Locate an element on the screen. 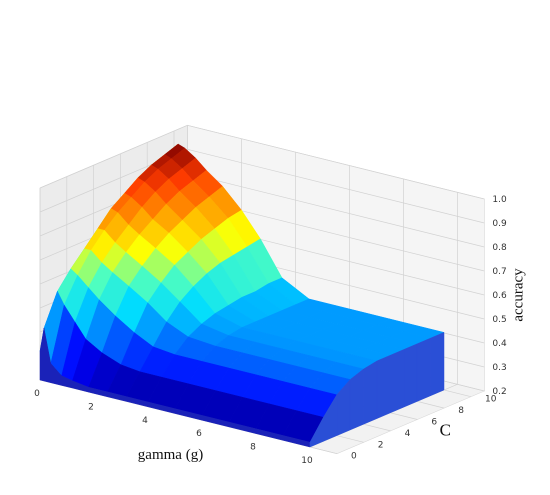 Image resolution: width=550 pixels, height=495 pixels. y-tick-label: 4 is located at coordinates (408, 434).